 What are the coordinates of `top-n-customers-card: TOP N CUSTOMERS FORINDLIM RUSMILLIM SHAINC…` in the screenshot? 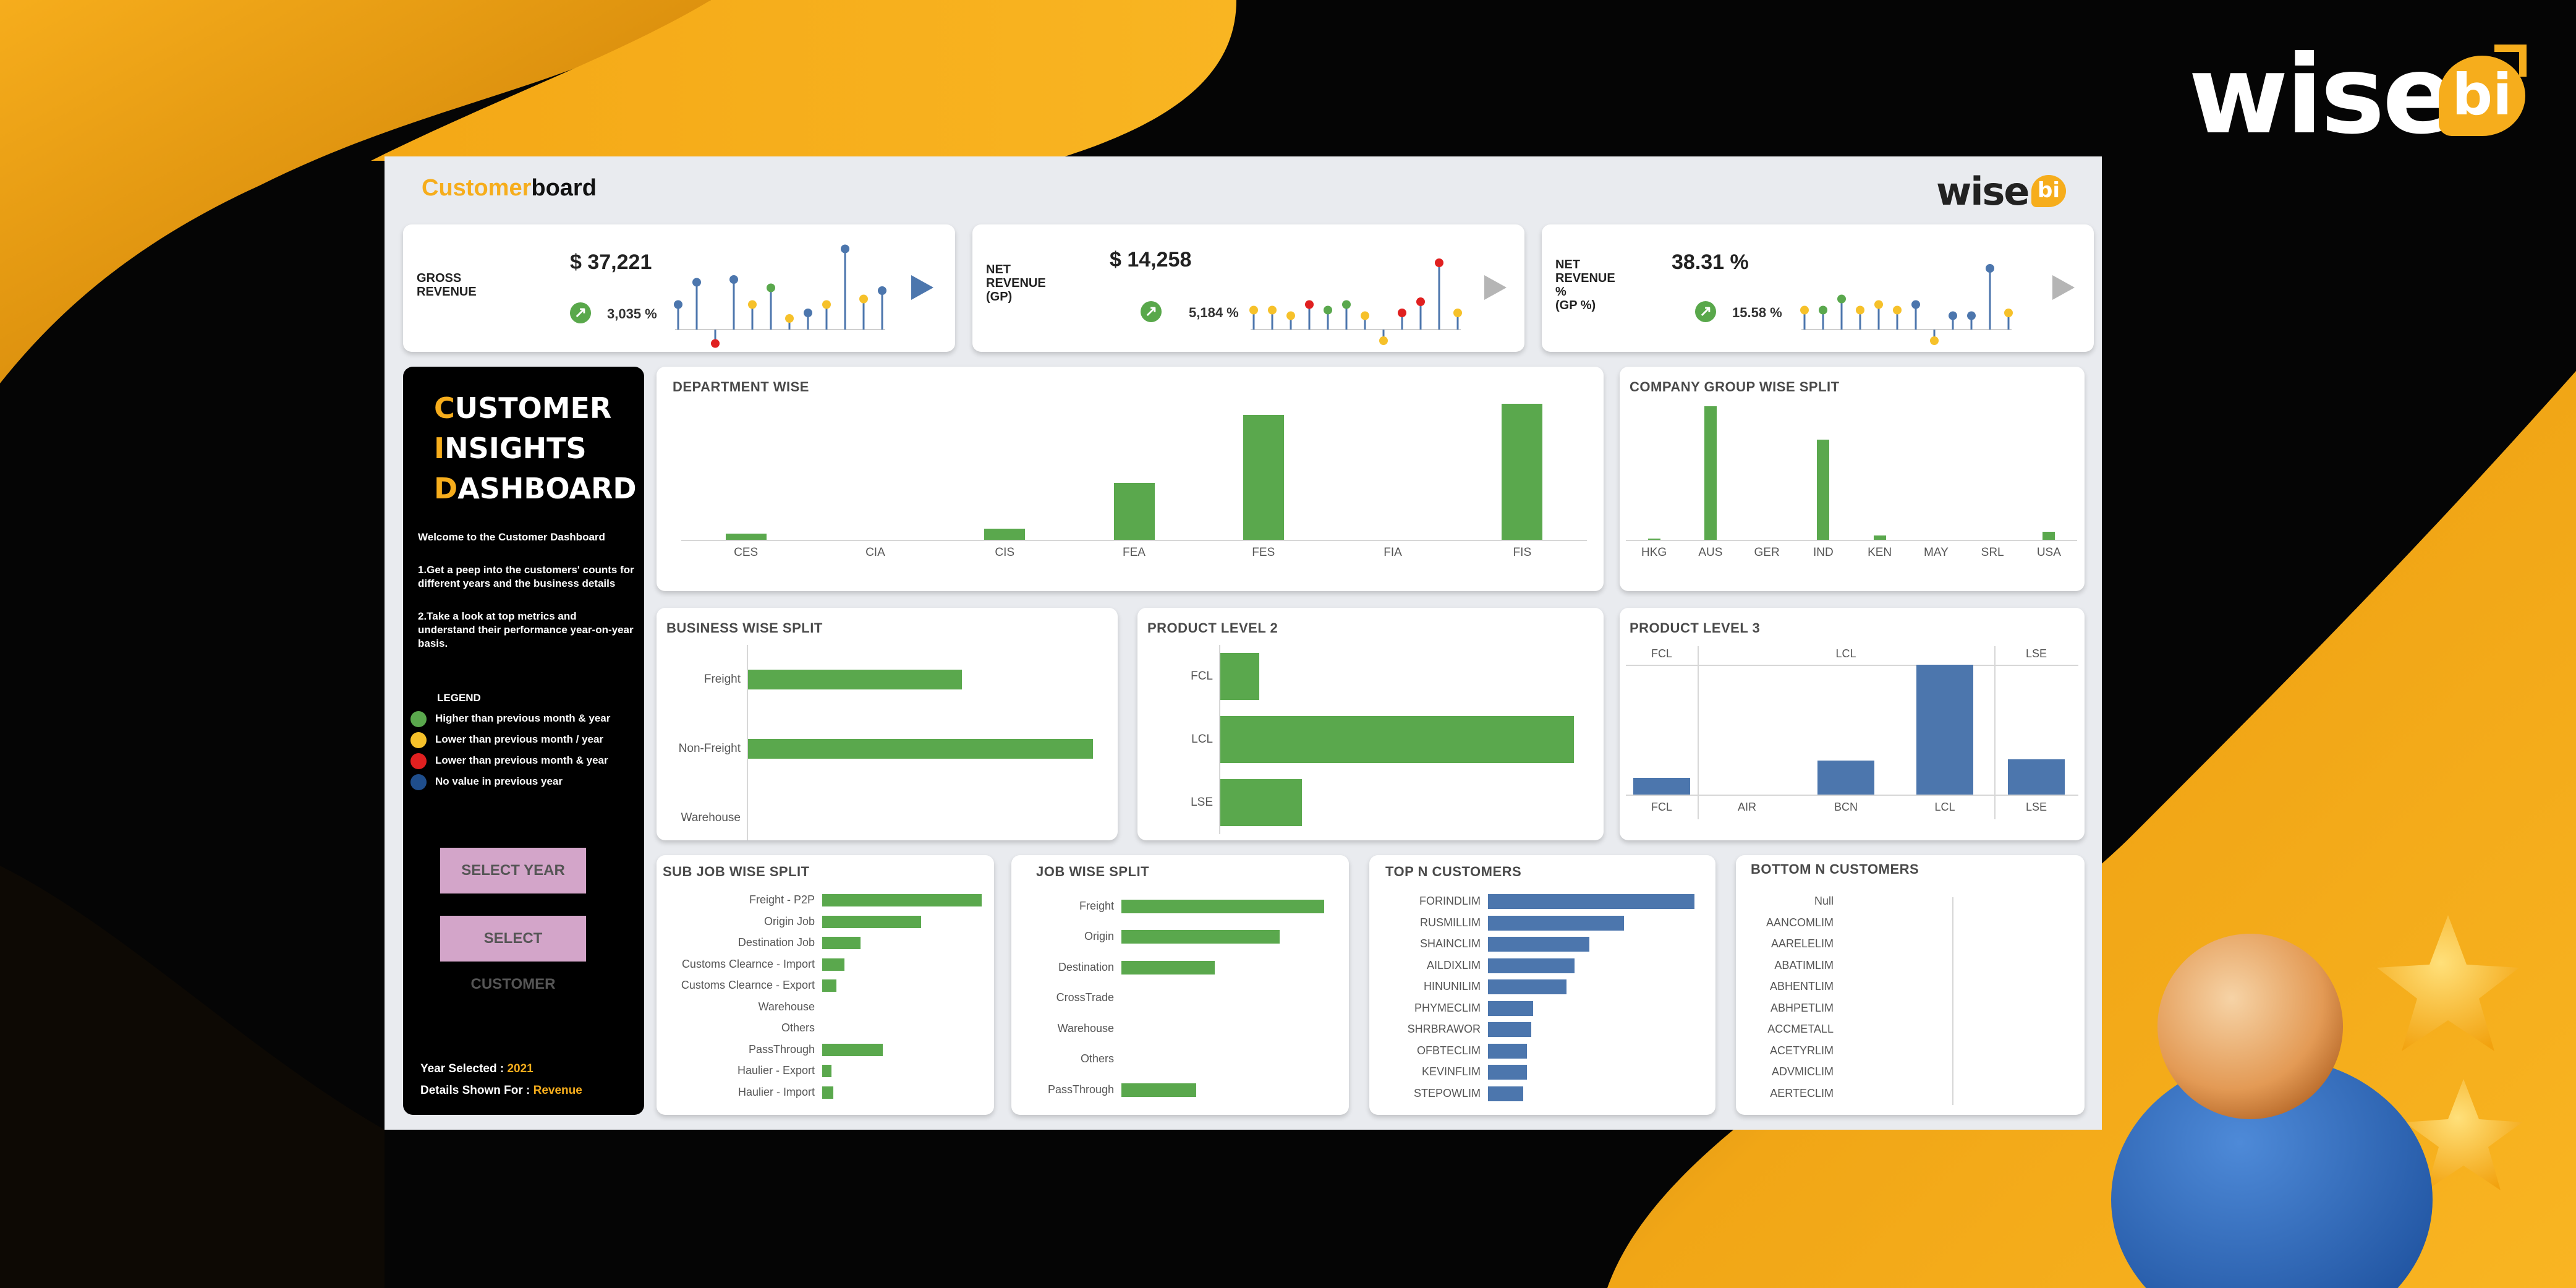 It's located at (1542, 985).